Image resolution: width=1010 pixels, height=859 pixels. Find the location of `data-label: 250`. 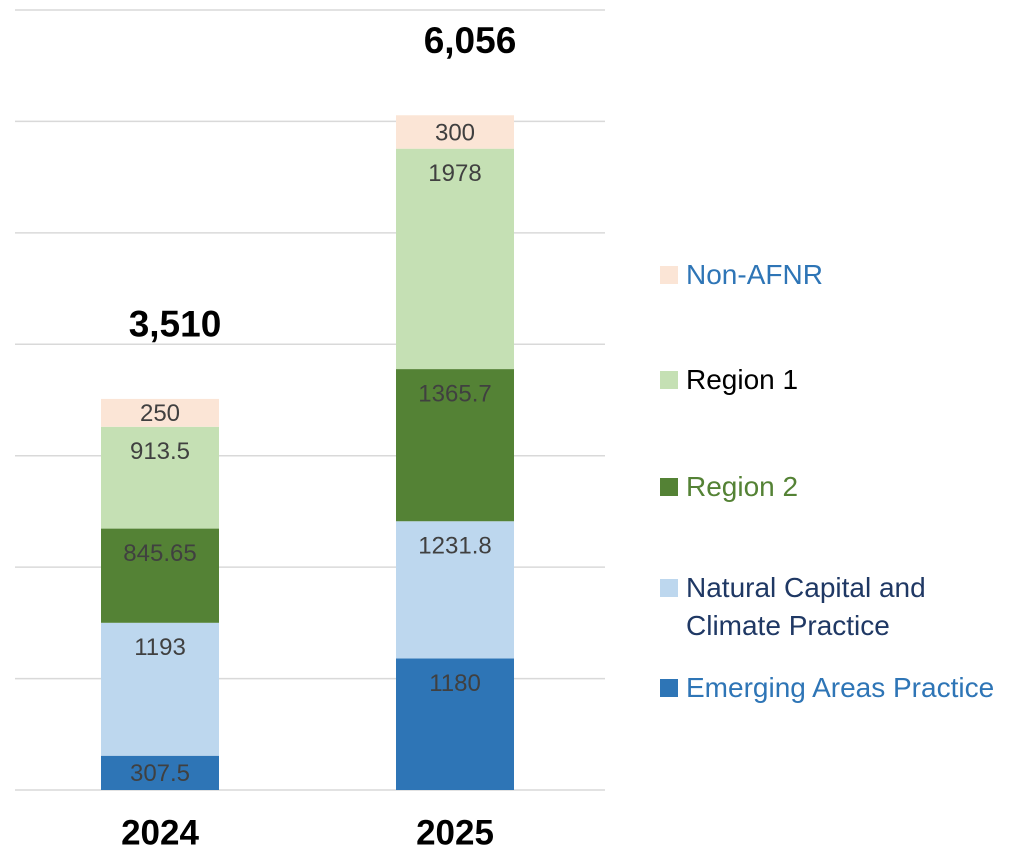

data-label: 250 is located at coordinates (160, 413).